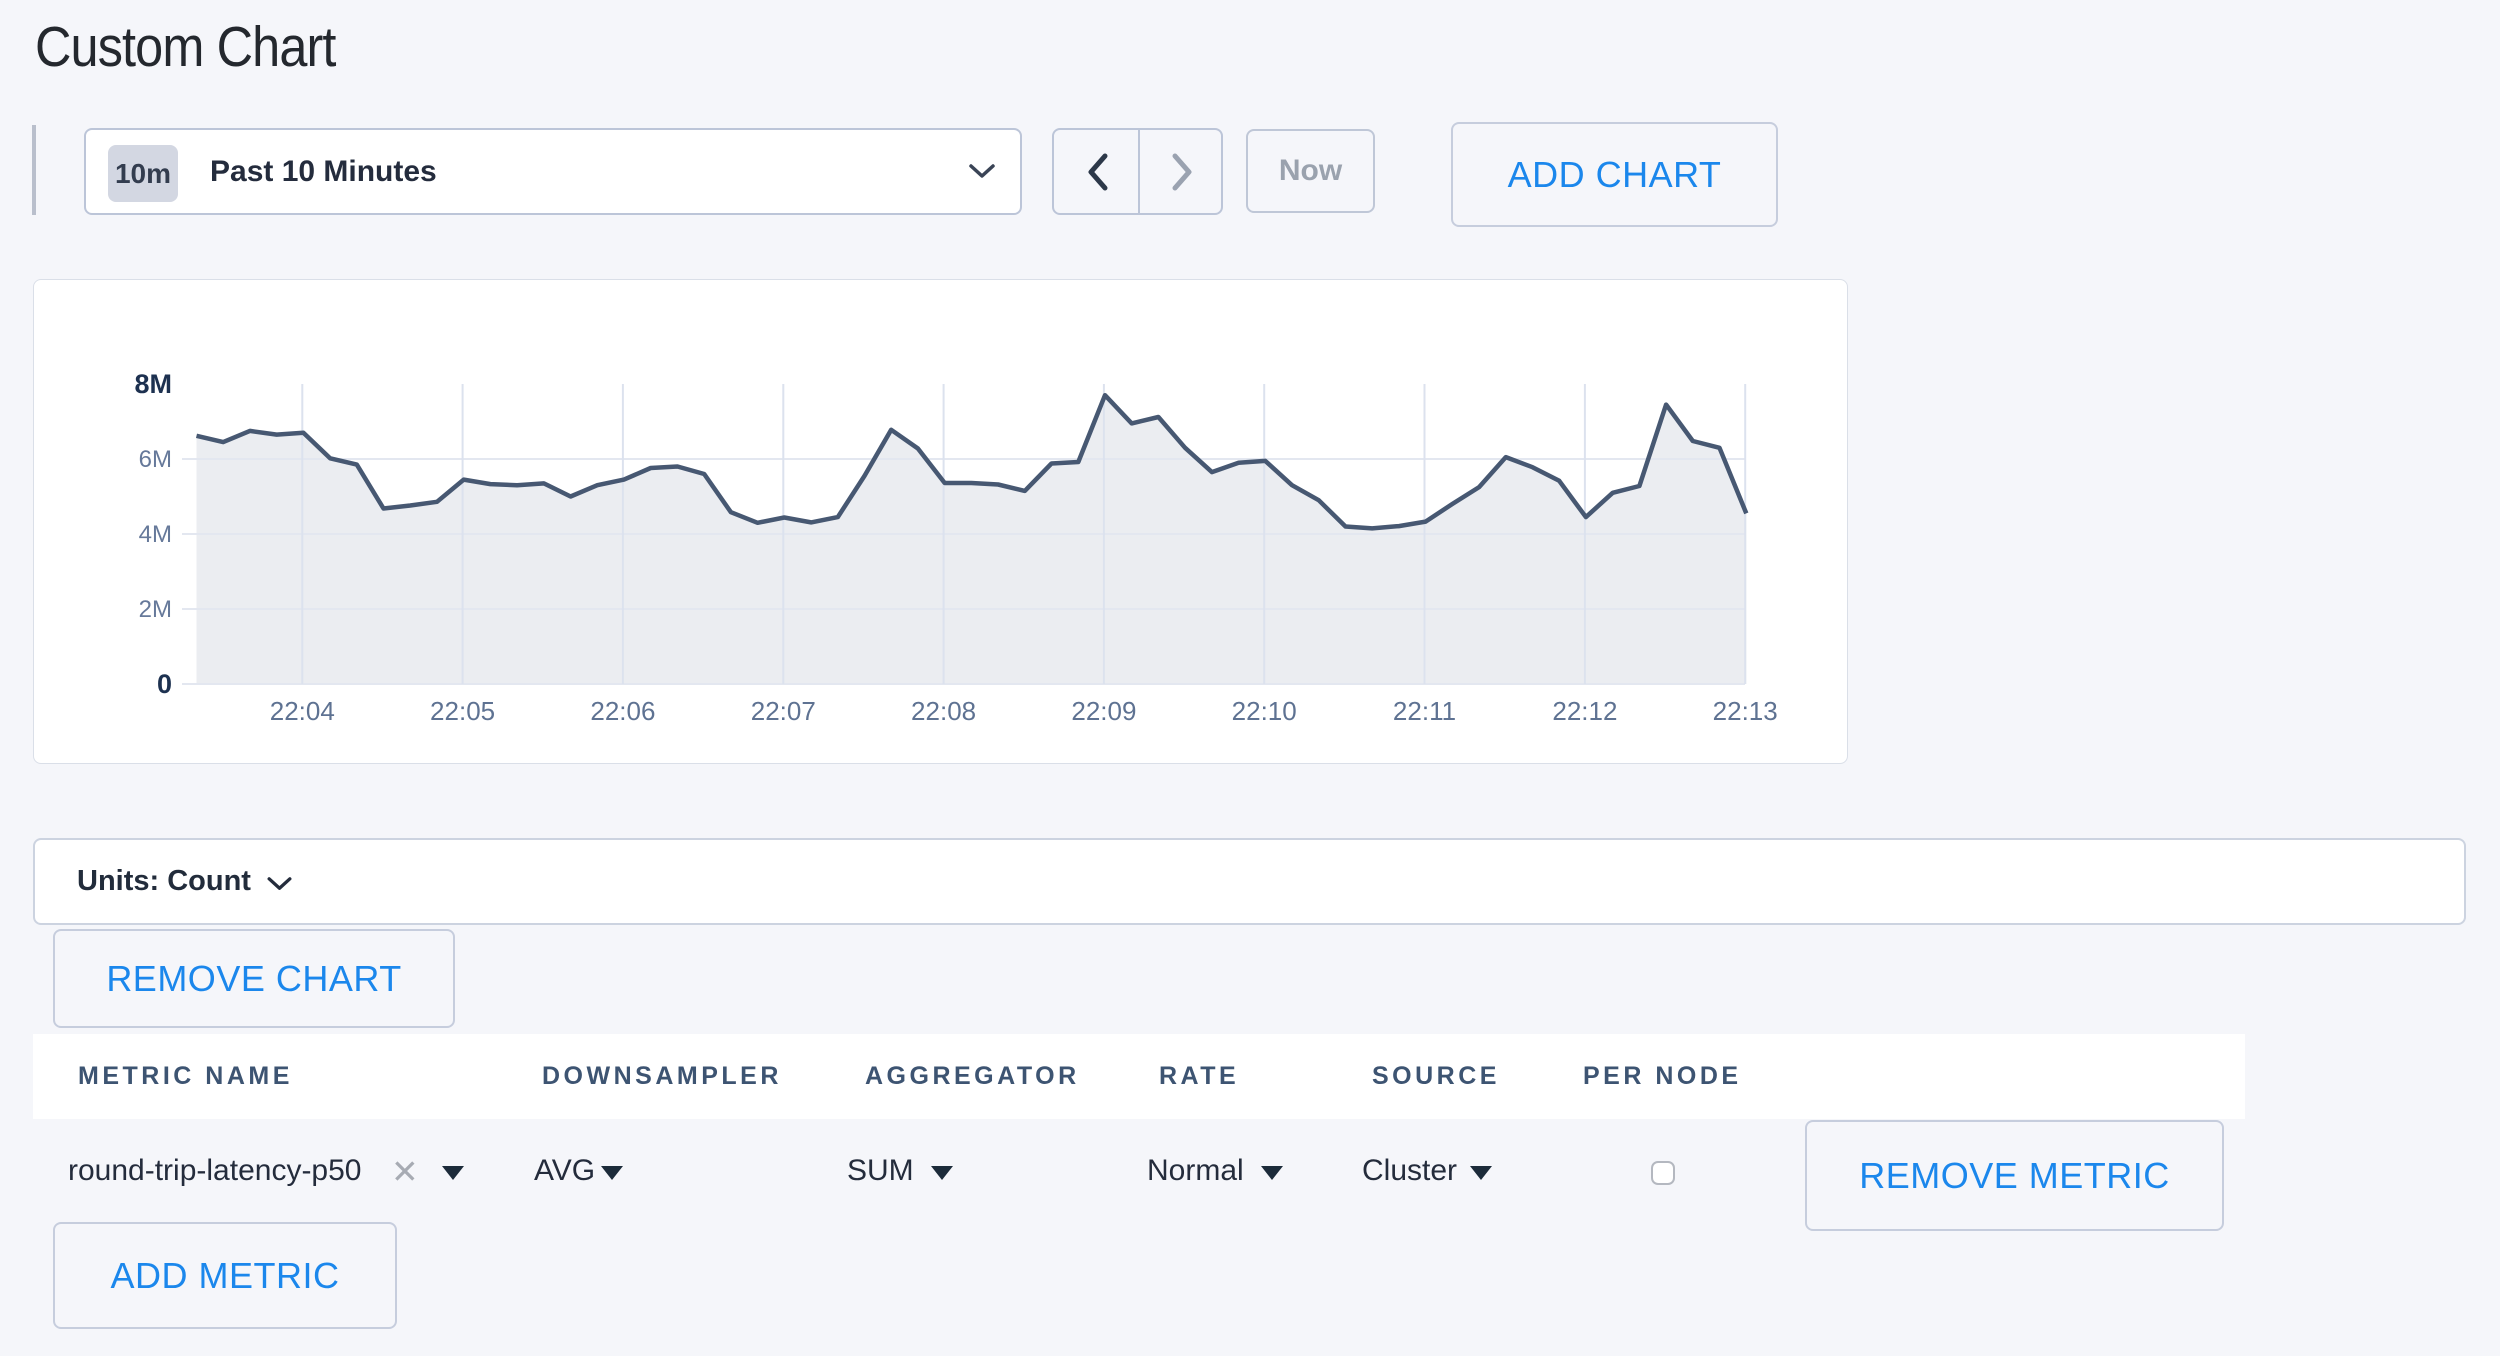  I want to click on svg-text: 22:05, so click(462, 711).